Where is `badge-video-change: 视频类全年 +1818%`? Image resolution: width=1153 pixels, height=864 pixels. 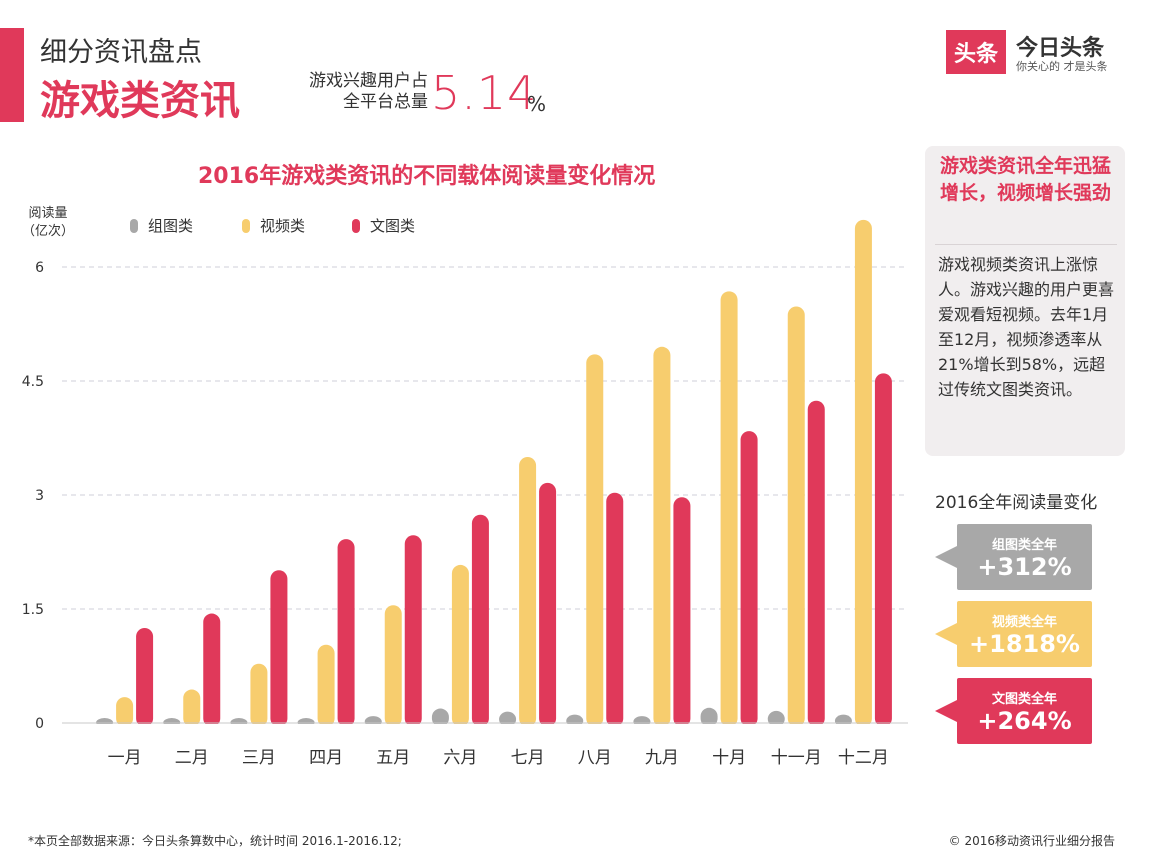
badge-video-change: 视频类全年 +1818% is located at coordinates (1013, 634).